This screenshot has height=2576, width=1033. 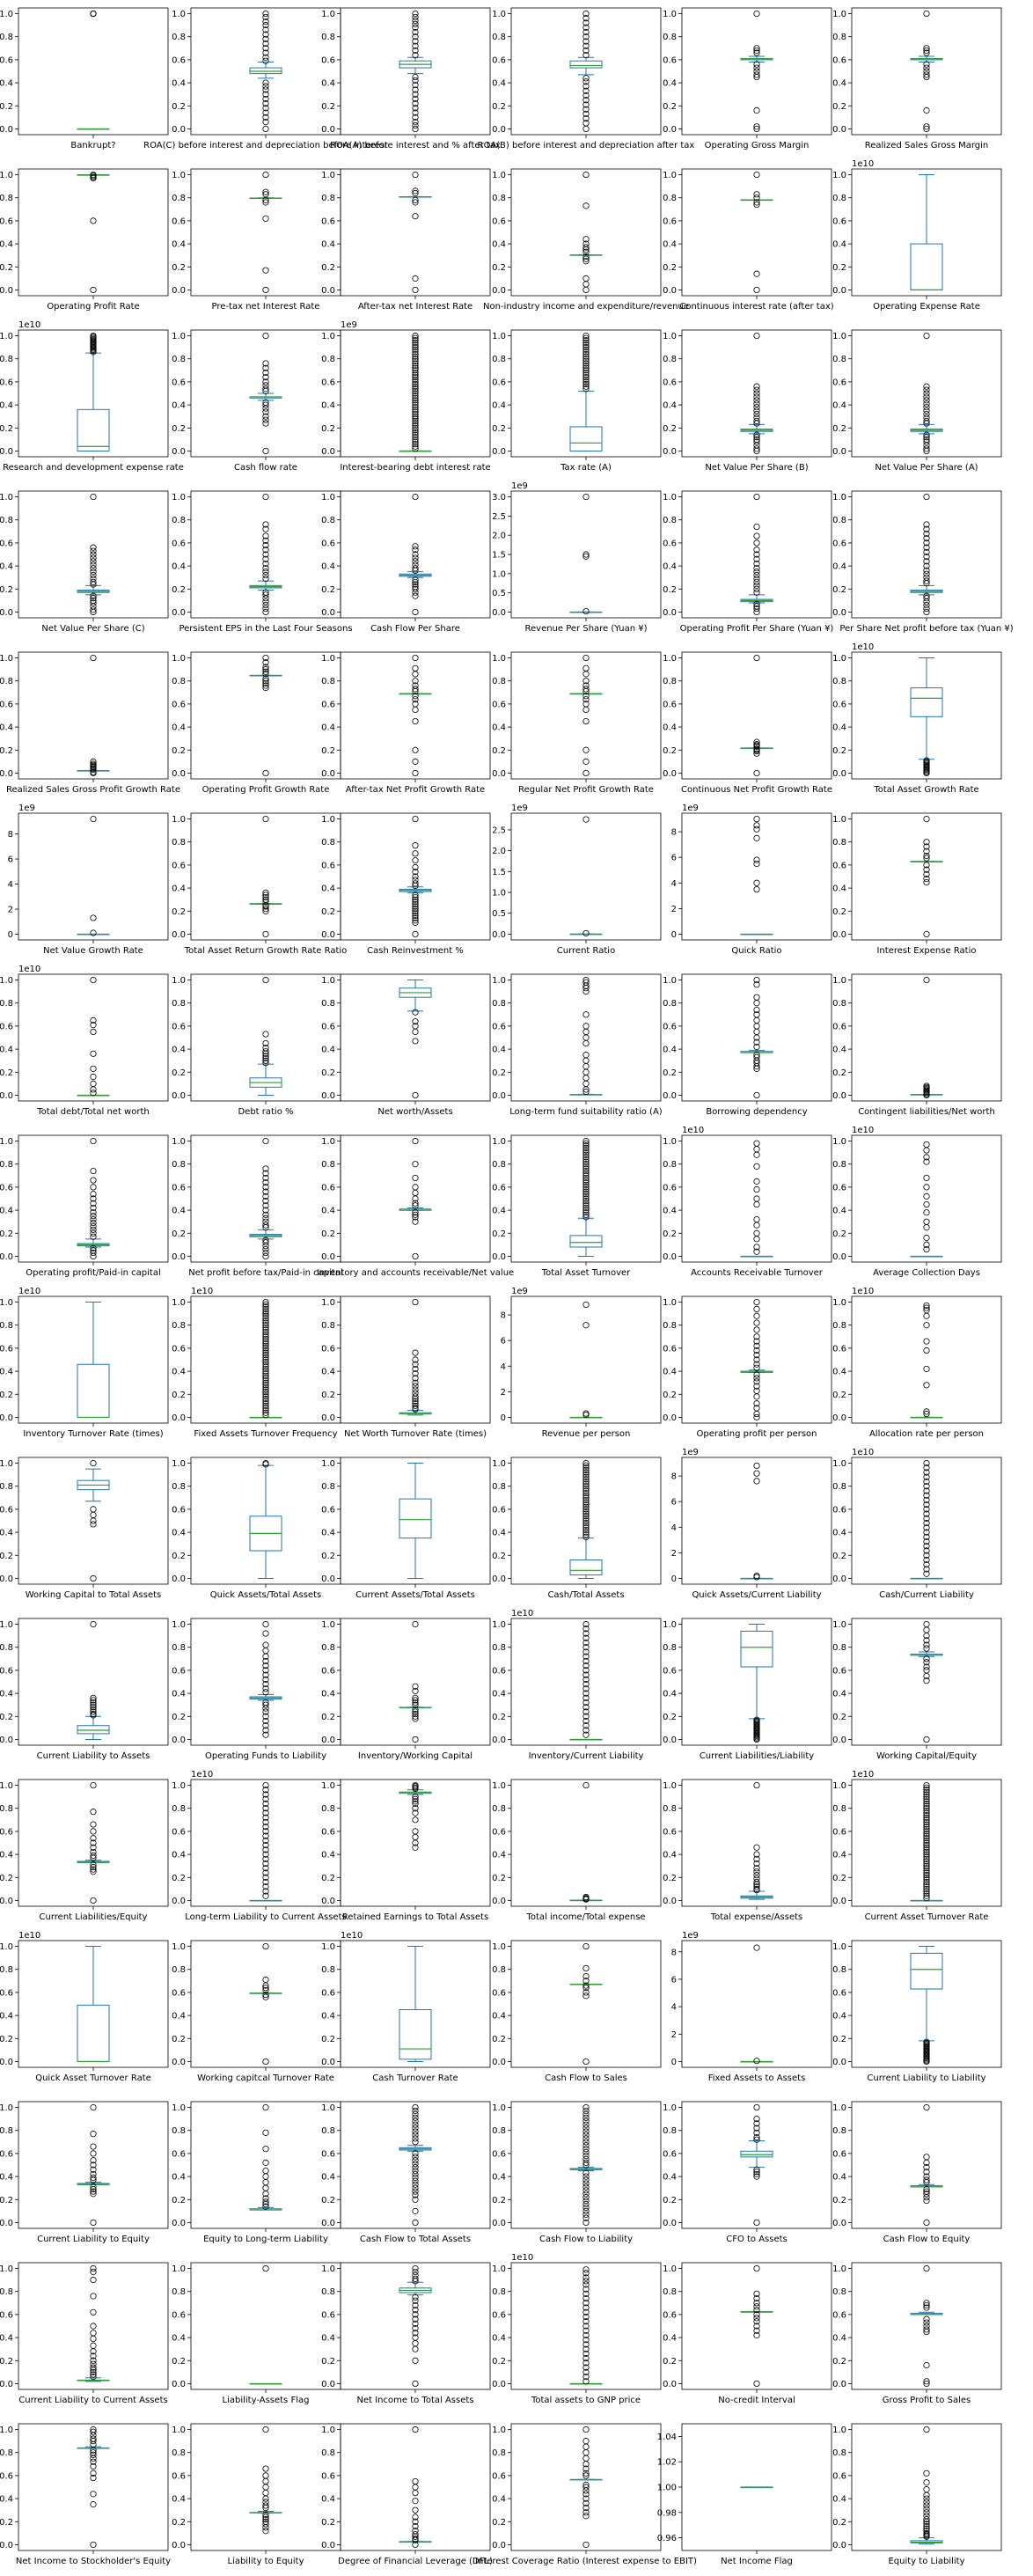 I want to click on x-axis-label: Realized Sales Gross Profit Growth Rate, so click(x=93, y=790).